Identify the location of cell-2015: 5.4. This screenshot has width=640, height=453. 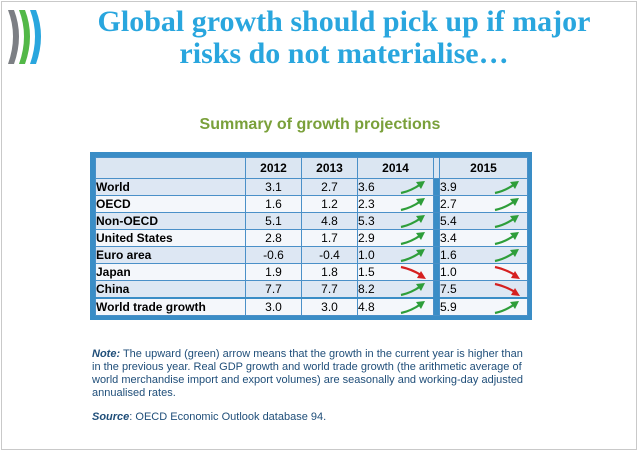
(483, 221).